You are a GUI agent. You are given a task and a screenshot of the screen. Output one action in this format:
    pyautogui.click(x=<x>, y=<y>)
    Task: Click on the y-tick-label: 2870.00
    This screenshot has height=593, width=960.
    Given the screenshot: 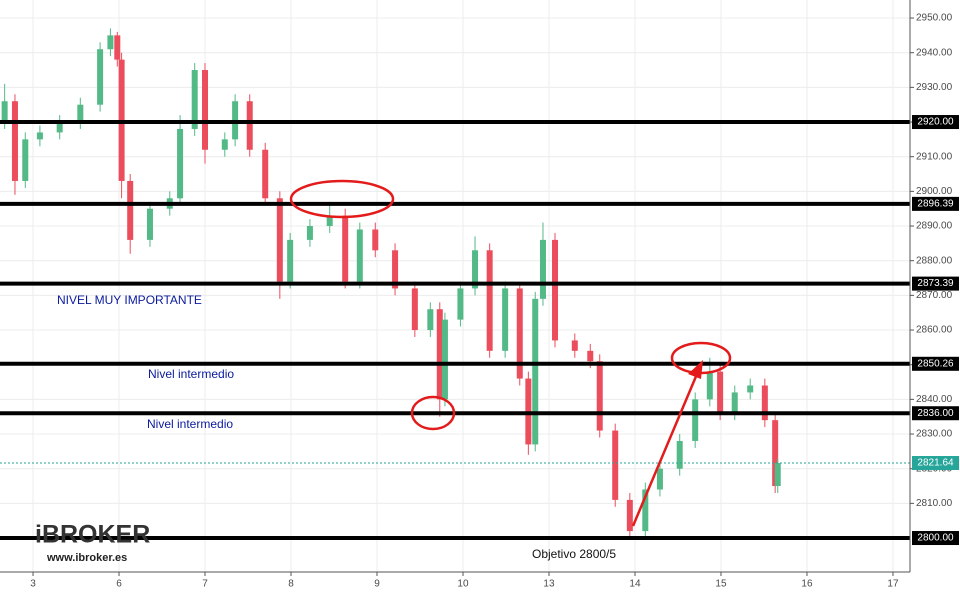 What is the action you would take?
    pyautogui.click(x=934, y=295)
    